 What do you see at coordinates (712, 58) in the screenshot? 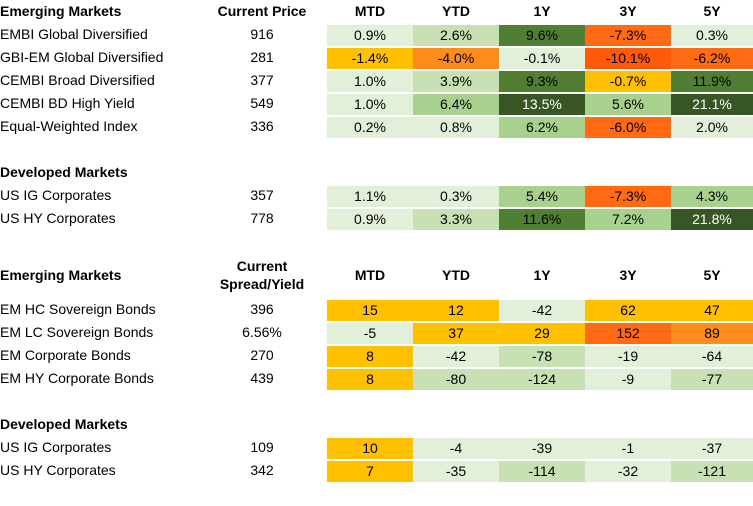
I see `cell-5y: -6.2%` at bounding box center [712, 58].